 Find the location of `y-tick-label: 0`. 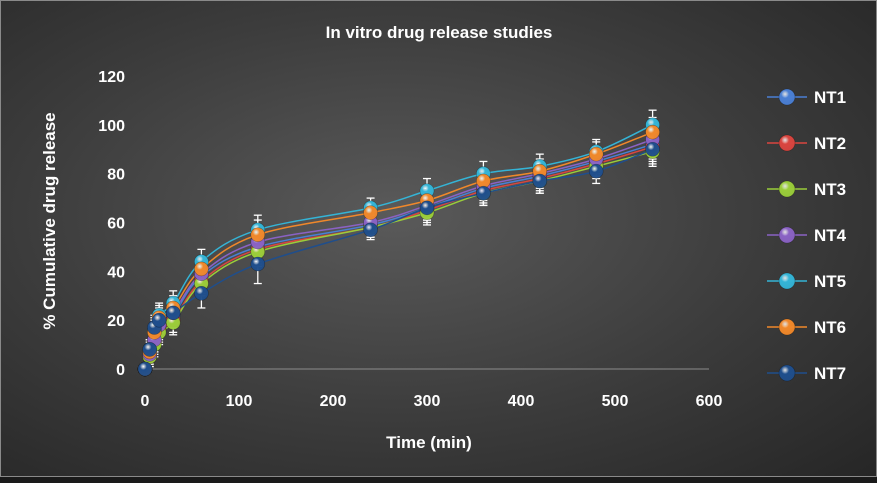

y-tick-label: 0 is located at coordinates (120, 370).